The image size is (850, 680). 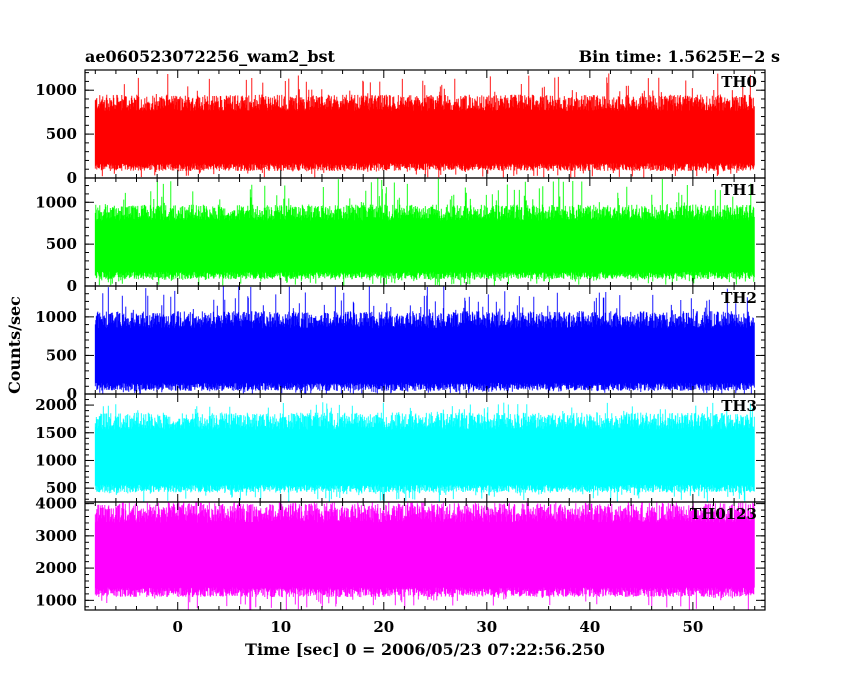 What do you see at coordinates (486, 627) in the screenshot?
I see `x-tick-label: 30` at bounding box center [486, 627].